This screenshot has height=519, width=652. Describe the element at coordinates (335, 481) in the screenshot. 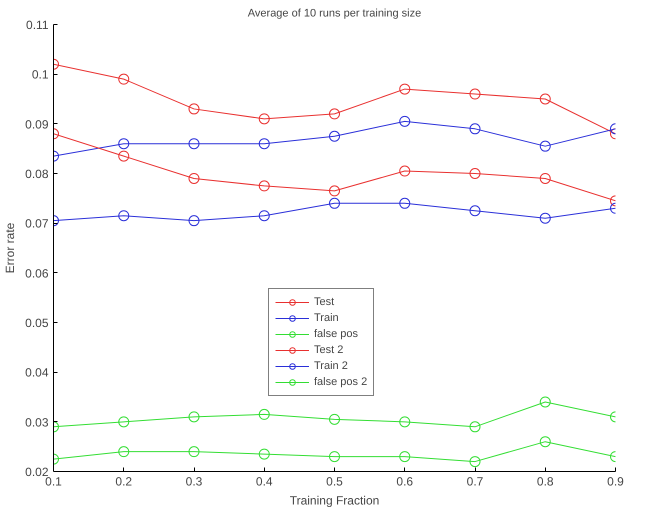

I see `x-tick-label: 0.5` at that location.